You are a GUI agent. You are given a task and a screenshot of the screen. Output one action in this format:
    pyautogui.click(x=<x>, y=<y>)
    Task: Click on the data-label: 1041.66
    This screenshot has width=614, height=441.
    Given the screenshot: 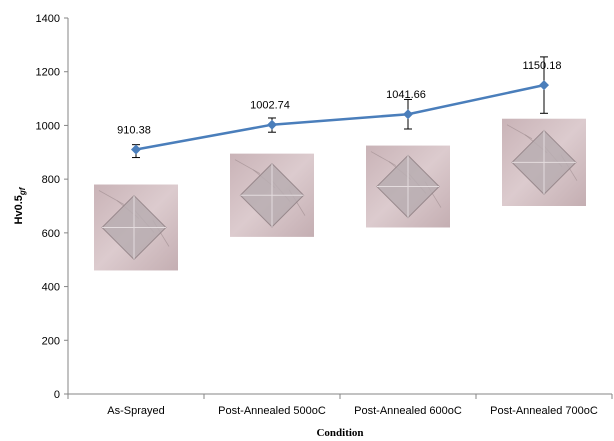 What is the action you would take?
    pyautogui.click(x=406, y=95)
    